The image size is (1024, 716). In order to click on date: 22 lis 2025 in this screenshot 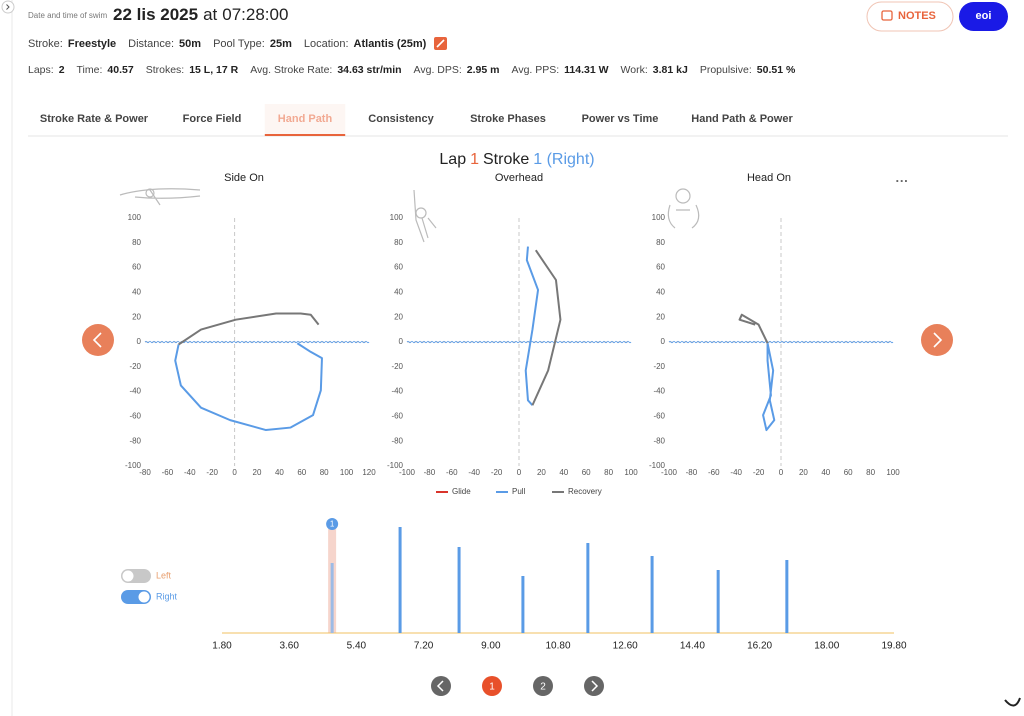, I will do `click(155, 14)`.